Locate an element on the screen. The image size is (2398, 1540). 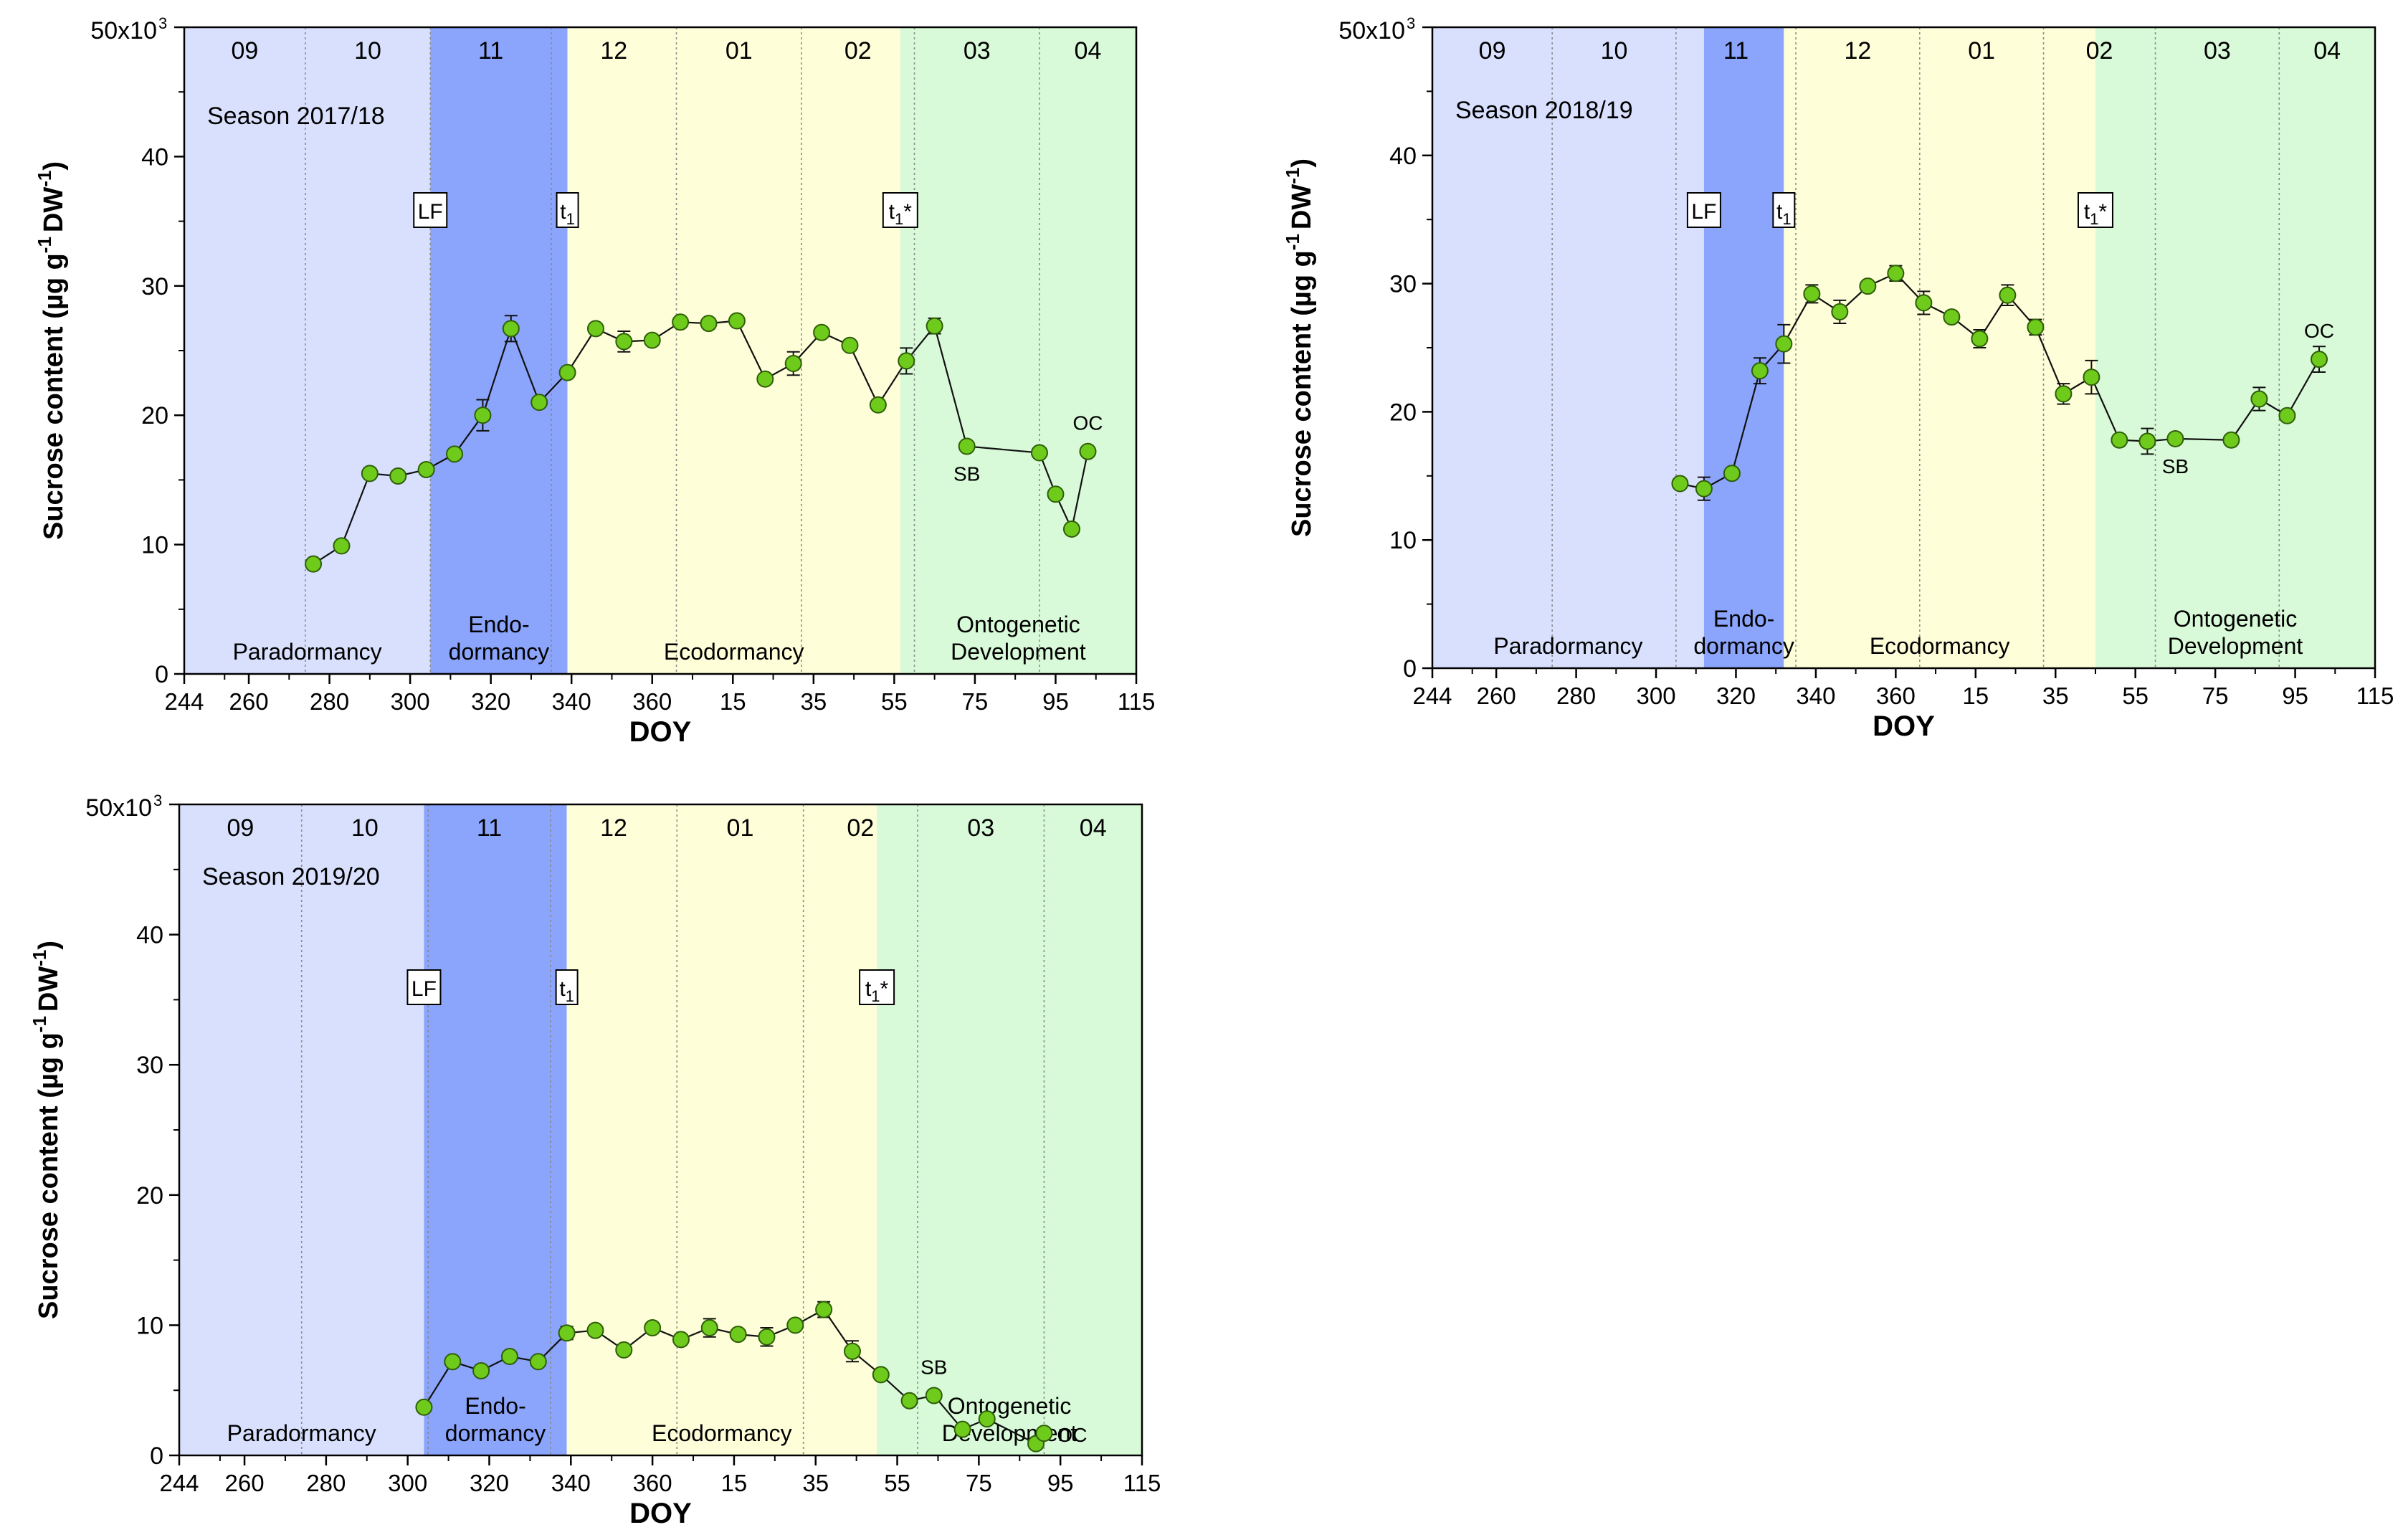
y-tick-label: 20 is located at coordinates (154, 415).